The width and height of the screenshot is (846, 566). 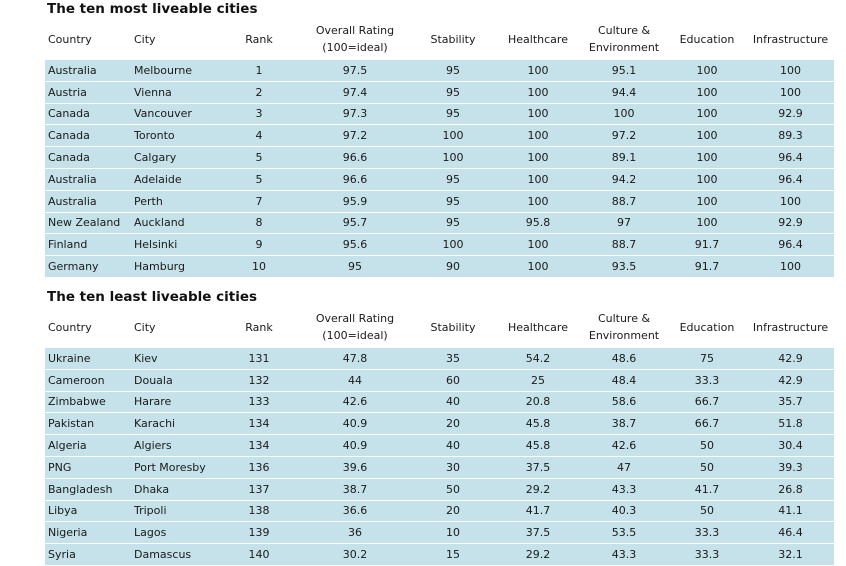 I want to click on cell-country: New Zealand, so click(x=88, y=223).